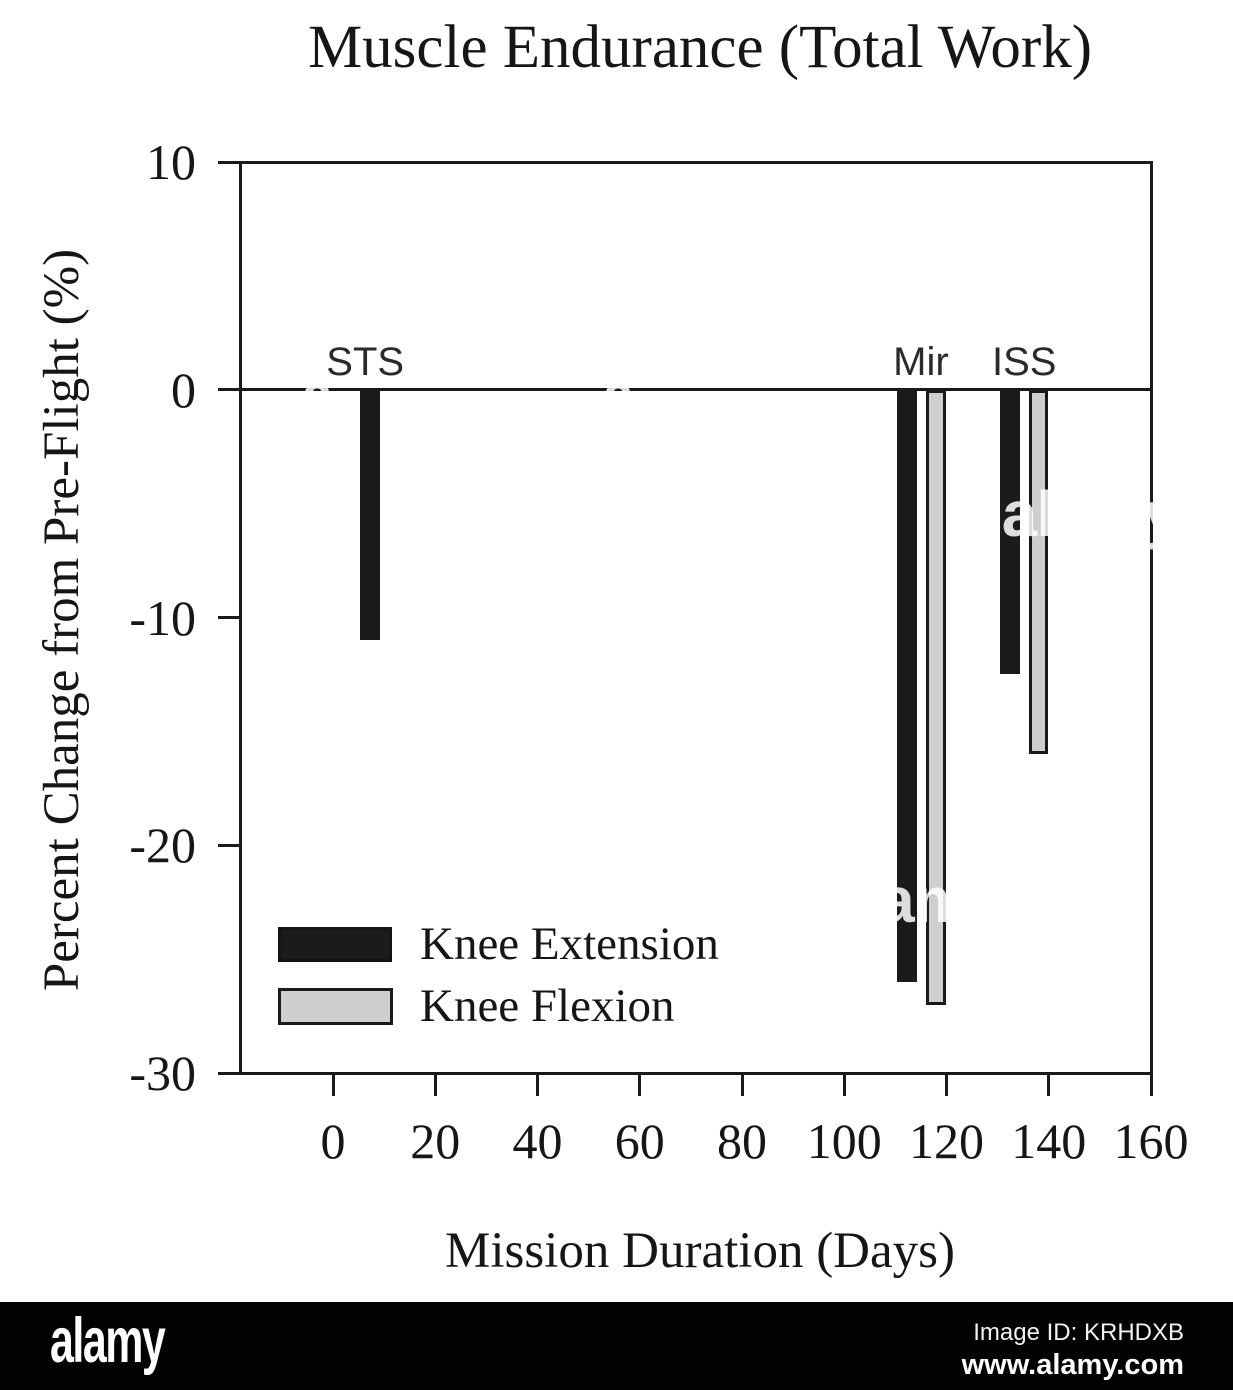  What do you see at coordinates (369, 515) in the screenshot?
I see `bar-sts-knee-extension` at bounding box center [369, 515].